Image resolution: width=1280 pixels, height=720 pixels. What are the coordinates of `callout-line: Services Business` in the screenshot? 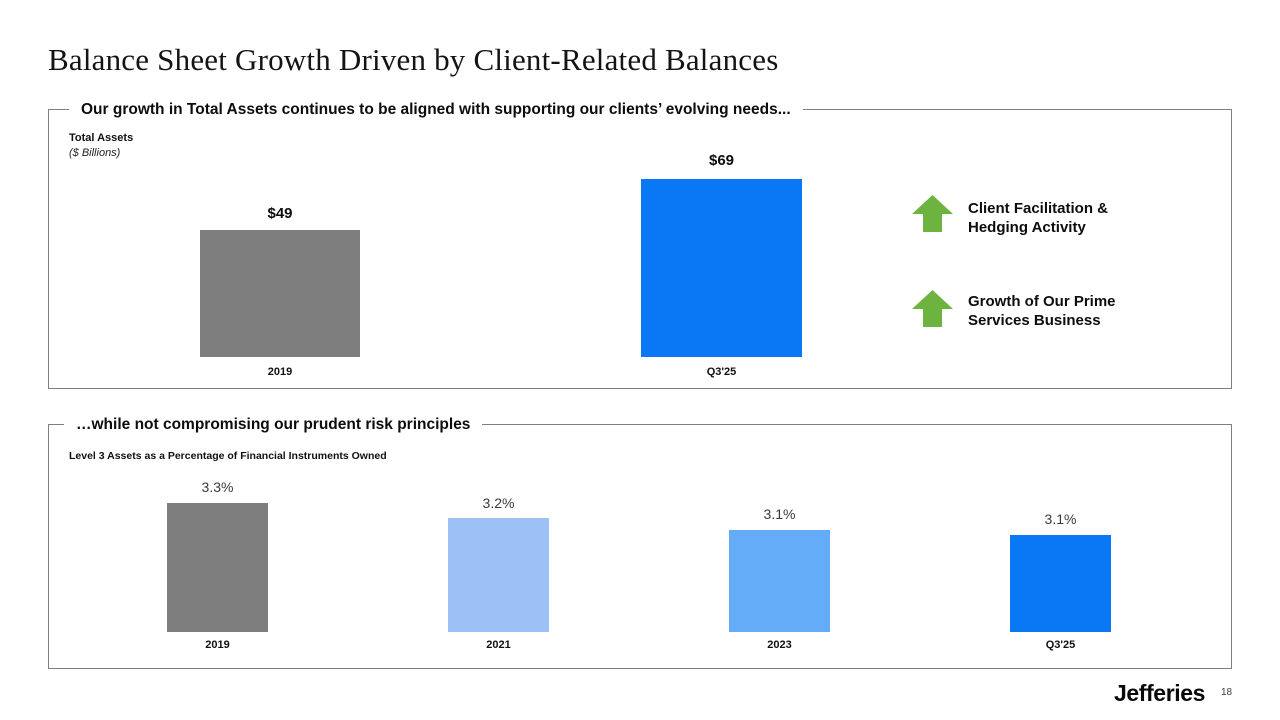 It's located at (1034, 320).